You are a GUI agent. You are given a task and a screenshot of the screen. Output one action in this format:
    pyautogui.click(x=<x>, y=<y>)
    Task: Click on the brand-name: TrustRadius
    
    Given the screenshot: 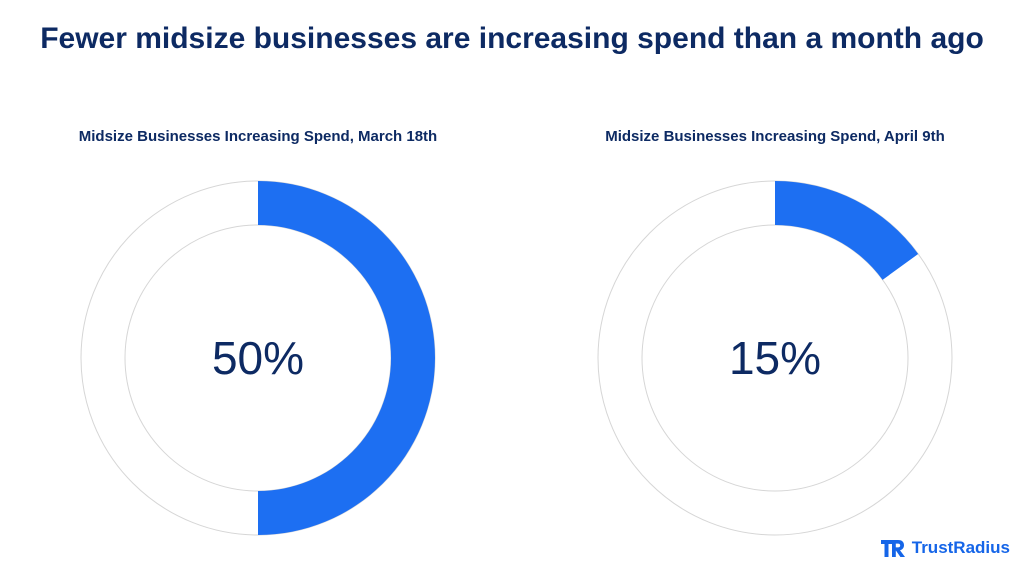 What is the action you would take?
    pyautogui.click(x=960, y=547)
    